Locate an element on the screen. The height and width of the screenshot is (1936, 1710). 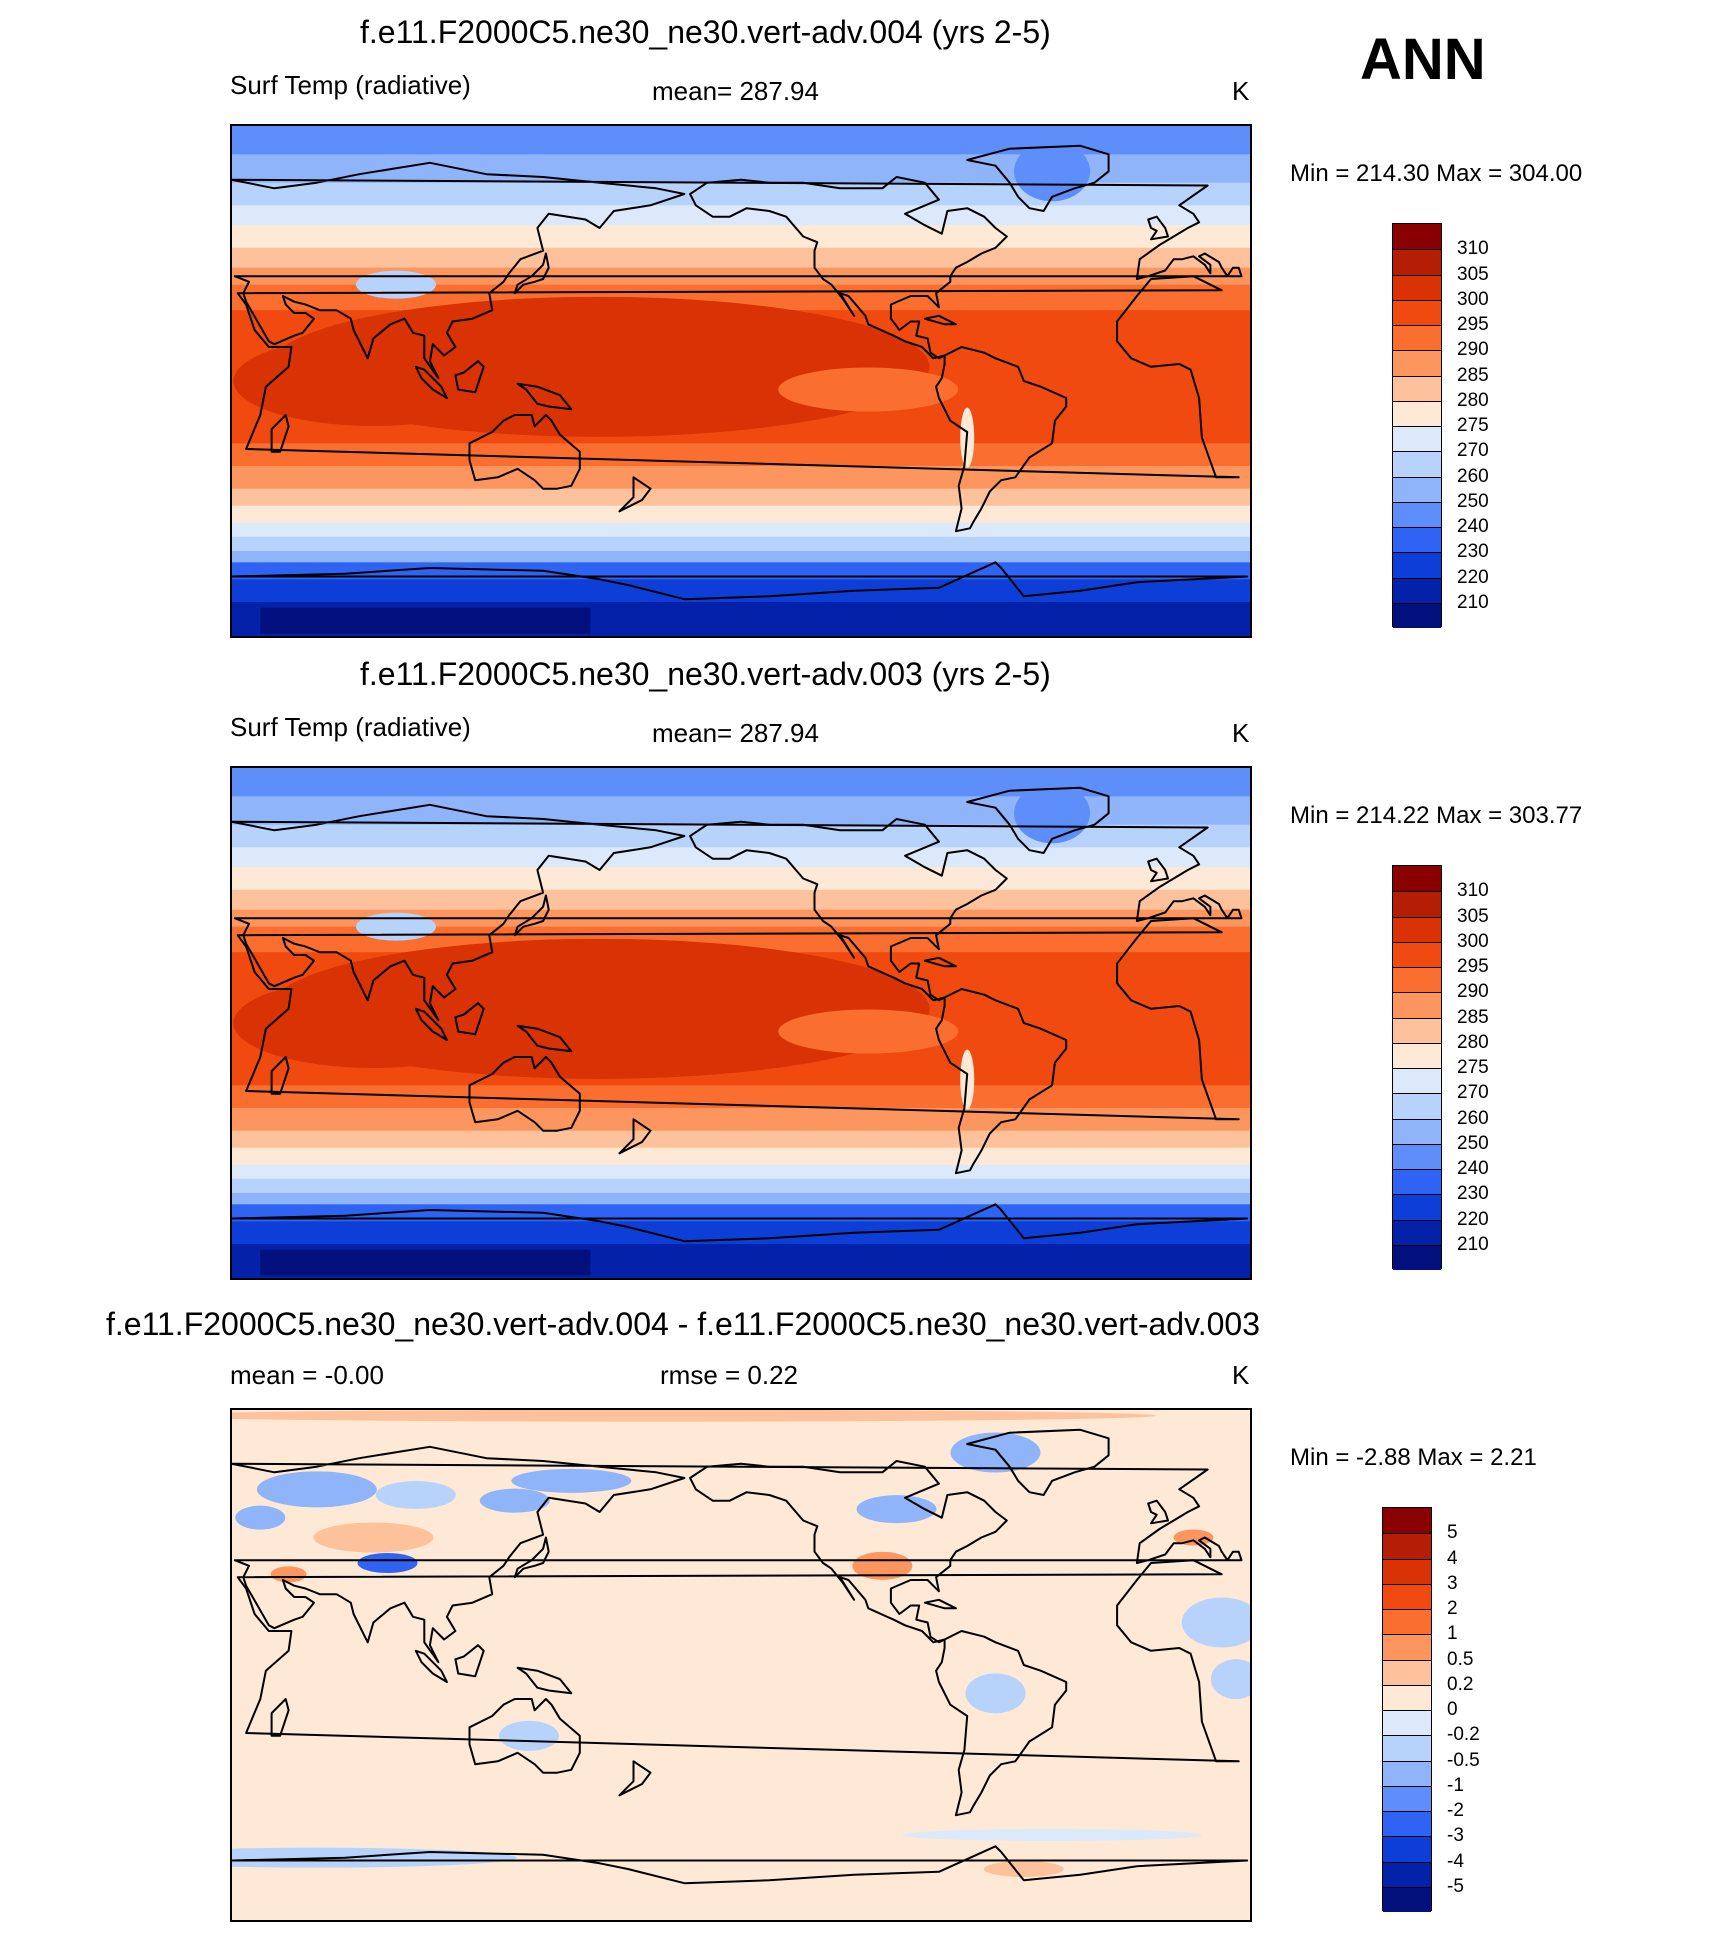
colorbar-tick-label: 280 is located at coordinates (1473, 400).